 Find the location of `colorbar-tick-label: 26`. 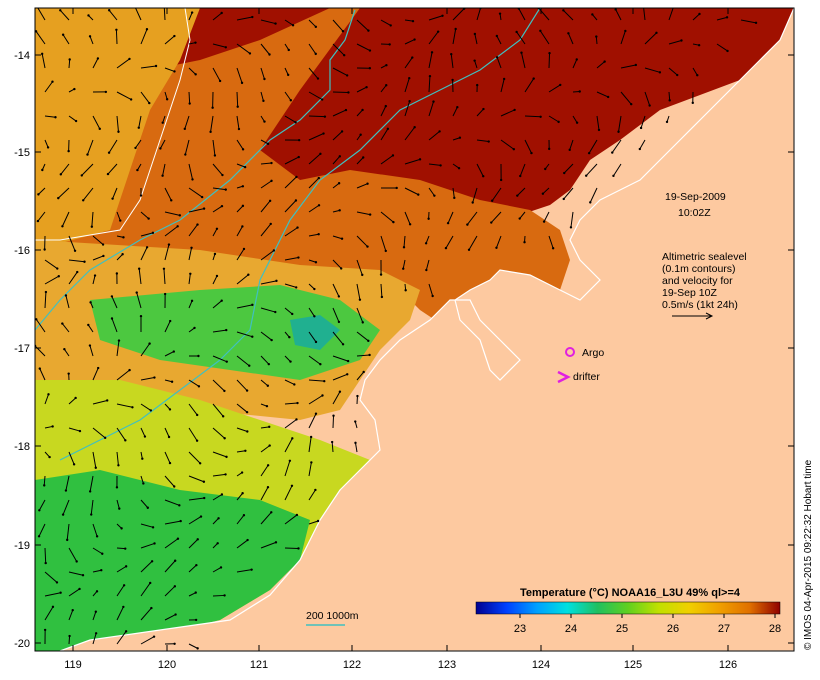

colorbar-tick-label: 26 is located at coordinates (673, 629).